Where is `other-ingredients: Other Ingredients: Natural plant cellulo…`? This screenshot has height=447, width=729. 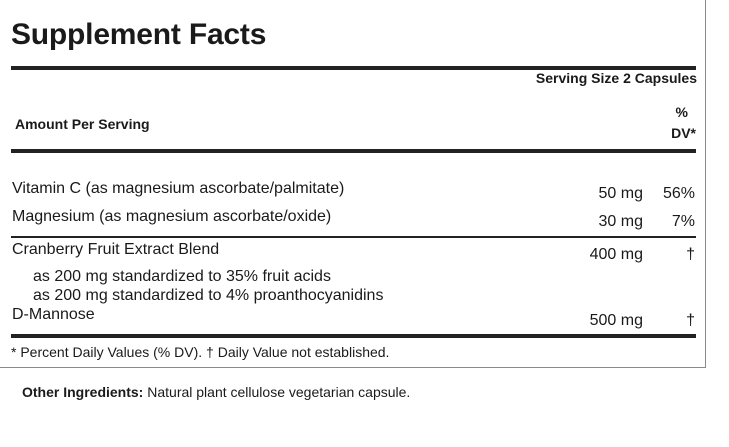
other-ingredients: Other Ingredients: Natural plant cellulo… is located at coordinates (216, 392).